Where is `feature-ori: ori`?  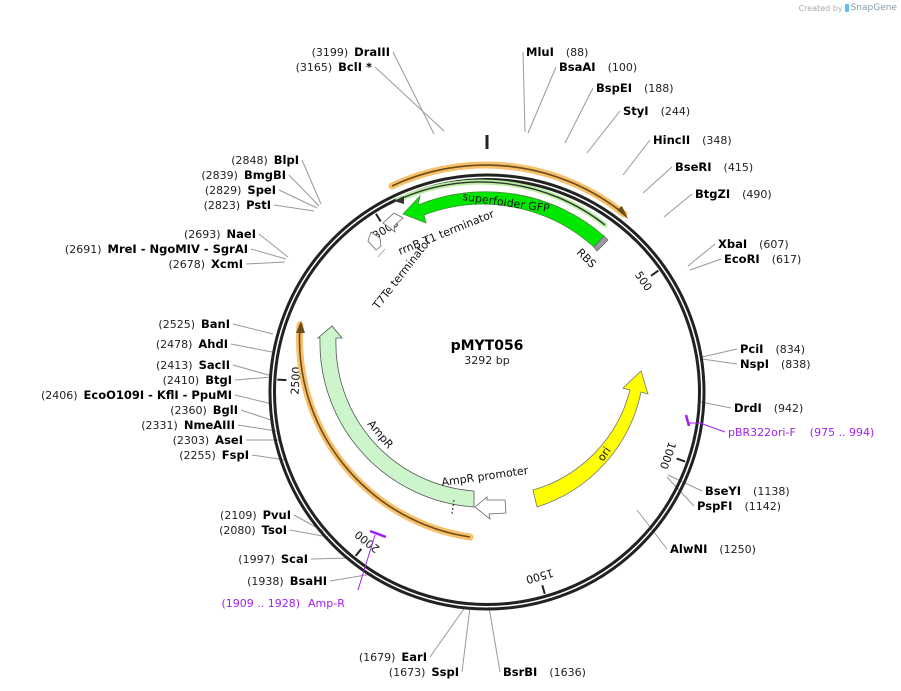 feature-ori: ori is located at coordinates (590, 439).